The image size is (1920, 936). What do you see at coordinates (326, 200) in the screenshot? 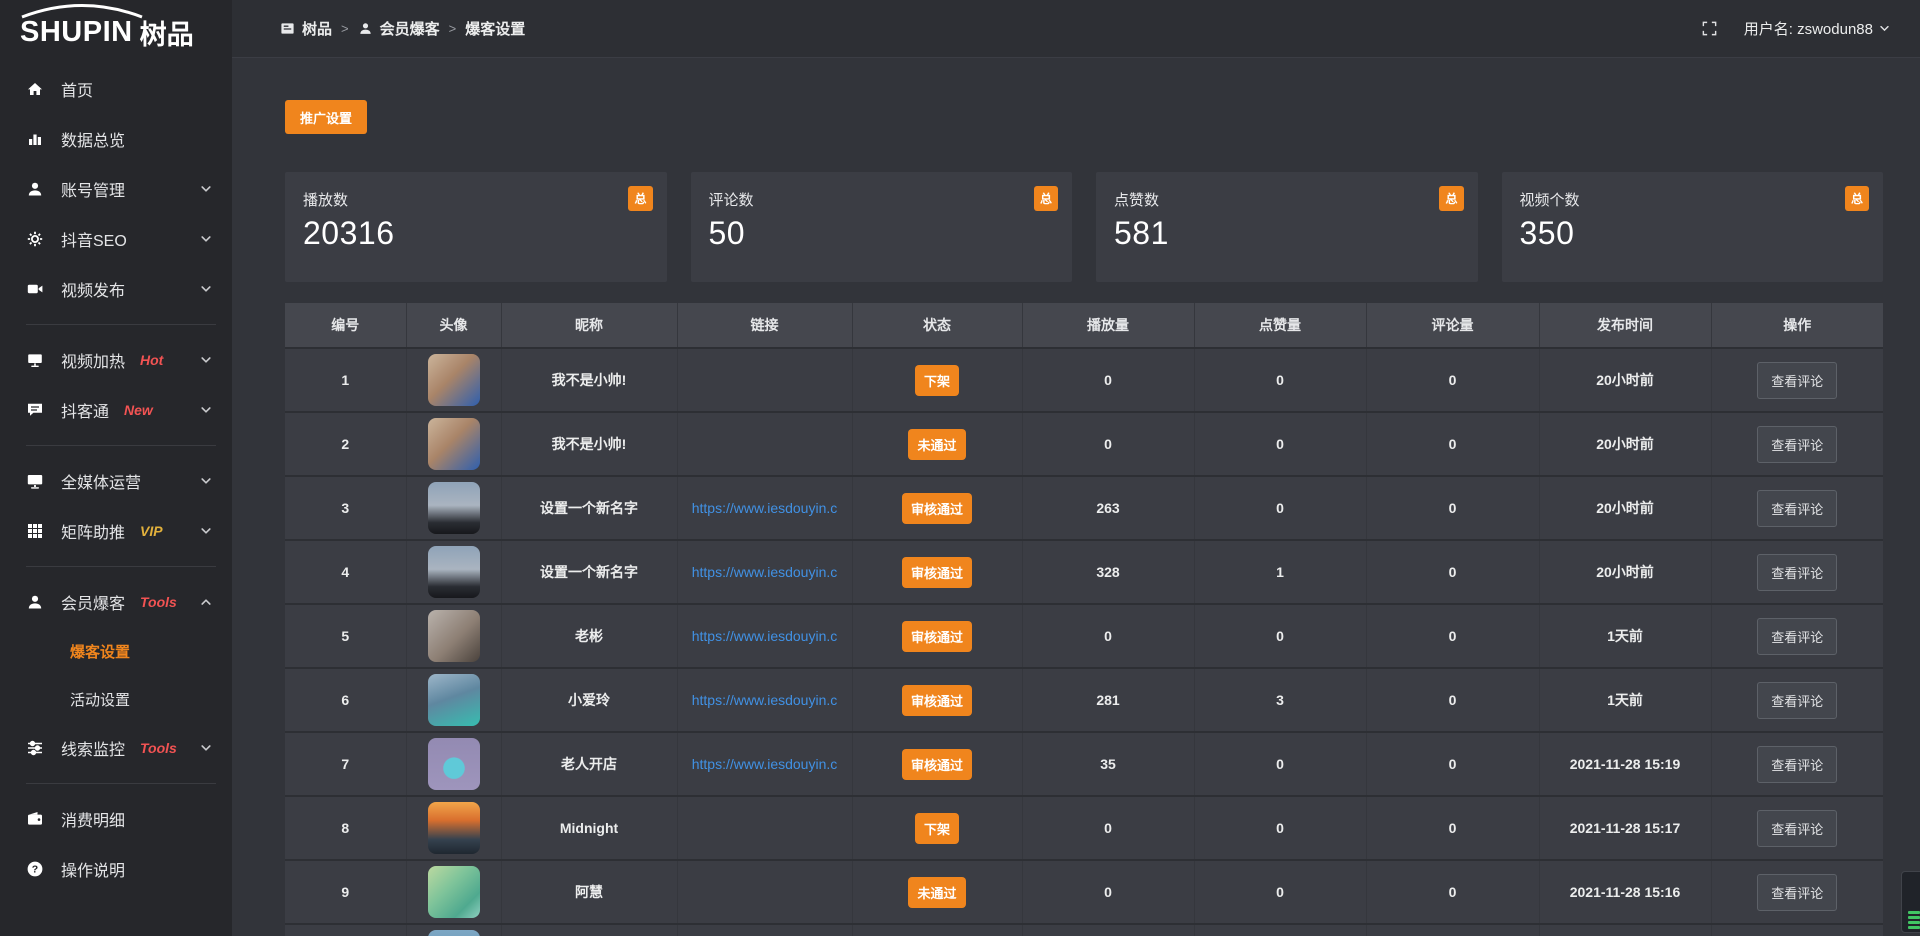
I see `stat-label: 播放数` at bounding box center [326, 200].